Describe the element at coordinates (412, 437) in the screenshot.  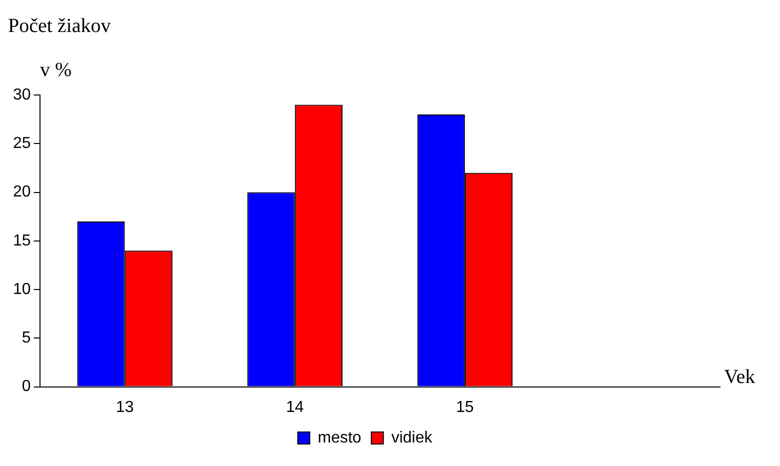
I see `legend-label: vidiek` at that location.